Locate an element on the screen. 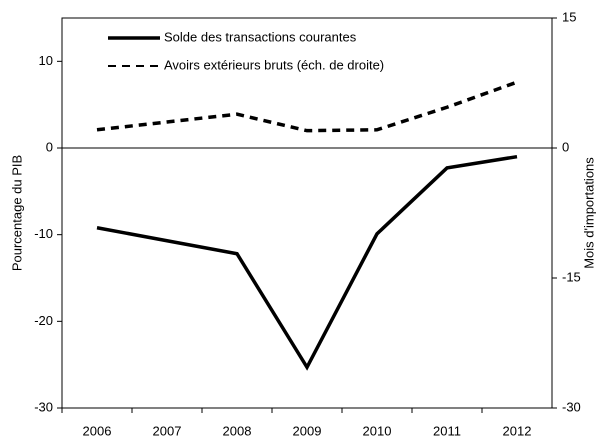 This screenshot has height=442, width=600. legend-label: Solde des transactions courantes is located at coordinates (260, 36).